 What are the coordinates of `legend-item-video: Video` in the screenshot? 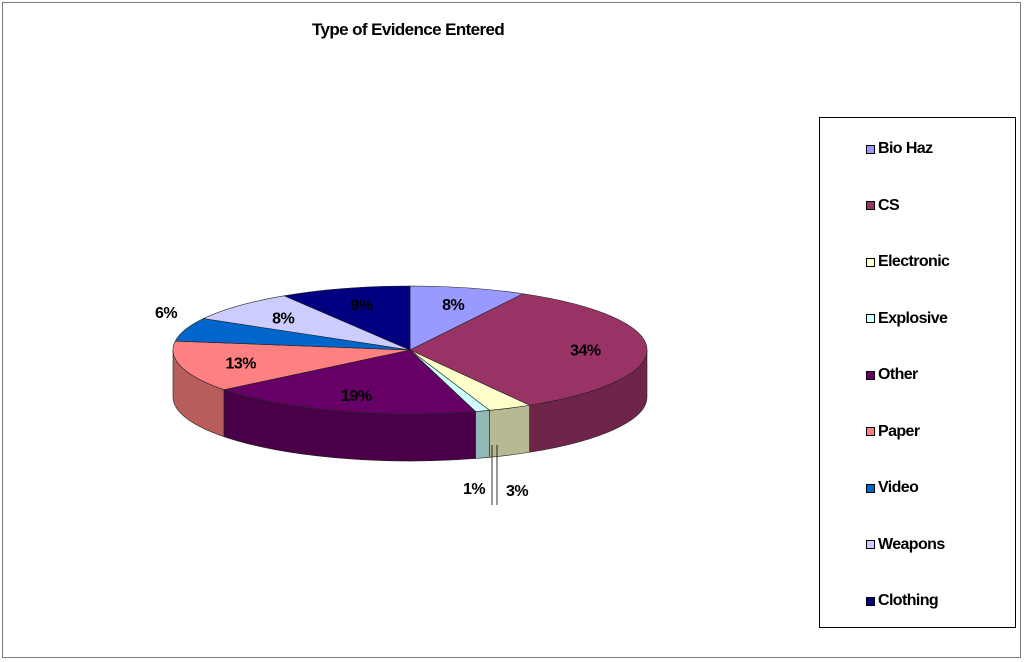 It's located at (892, 488).